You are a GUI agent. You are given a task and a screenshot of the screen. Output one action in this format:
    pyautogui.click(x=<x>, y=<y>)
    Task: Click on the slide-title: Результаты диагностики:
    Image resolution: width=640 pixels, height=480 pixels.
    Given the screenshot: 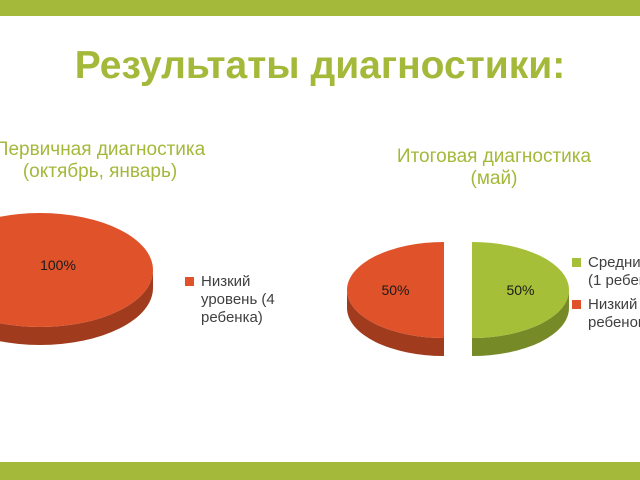 What is the action you would take?
    pyautogui.click(x=320, y=65)
    